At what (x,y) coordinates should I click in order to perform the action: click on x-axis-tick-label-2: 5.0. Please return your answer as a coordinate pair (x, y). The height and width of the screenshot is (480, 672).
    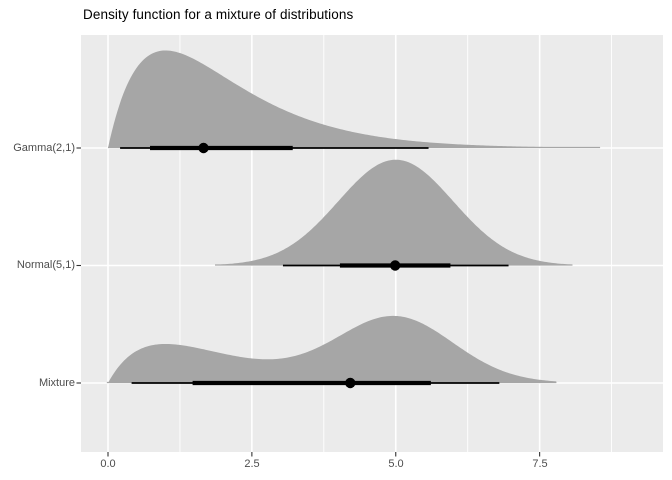
    Looking at the image, I should click on (396, 464).